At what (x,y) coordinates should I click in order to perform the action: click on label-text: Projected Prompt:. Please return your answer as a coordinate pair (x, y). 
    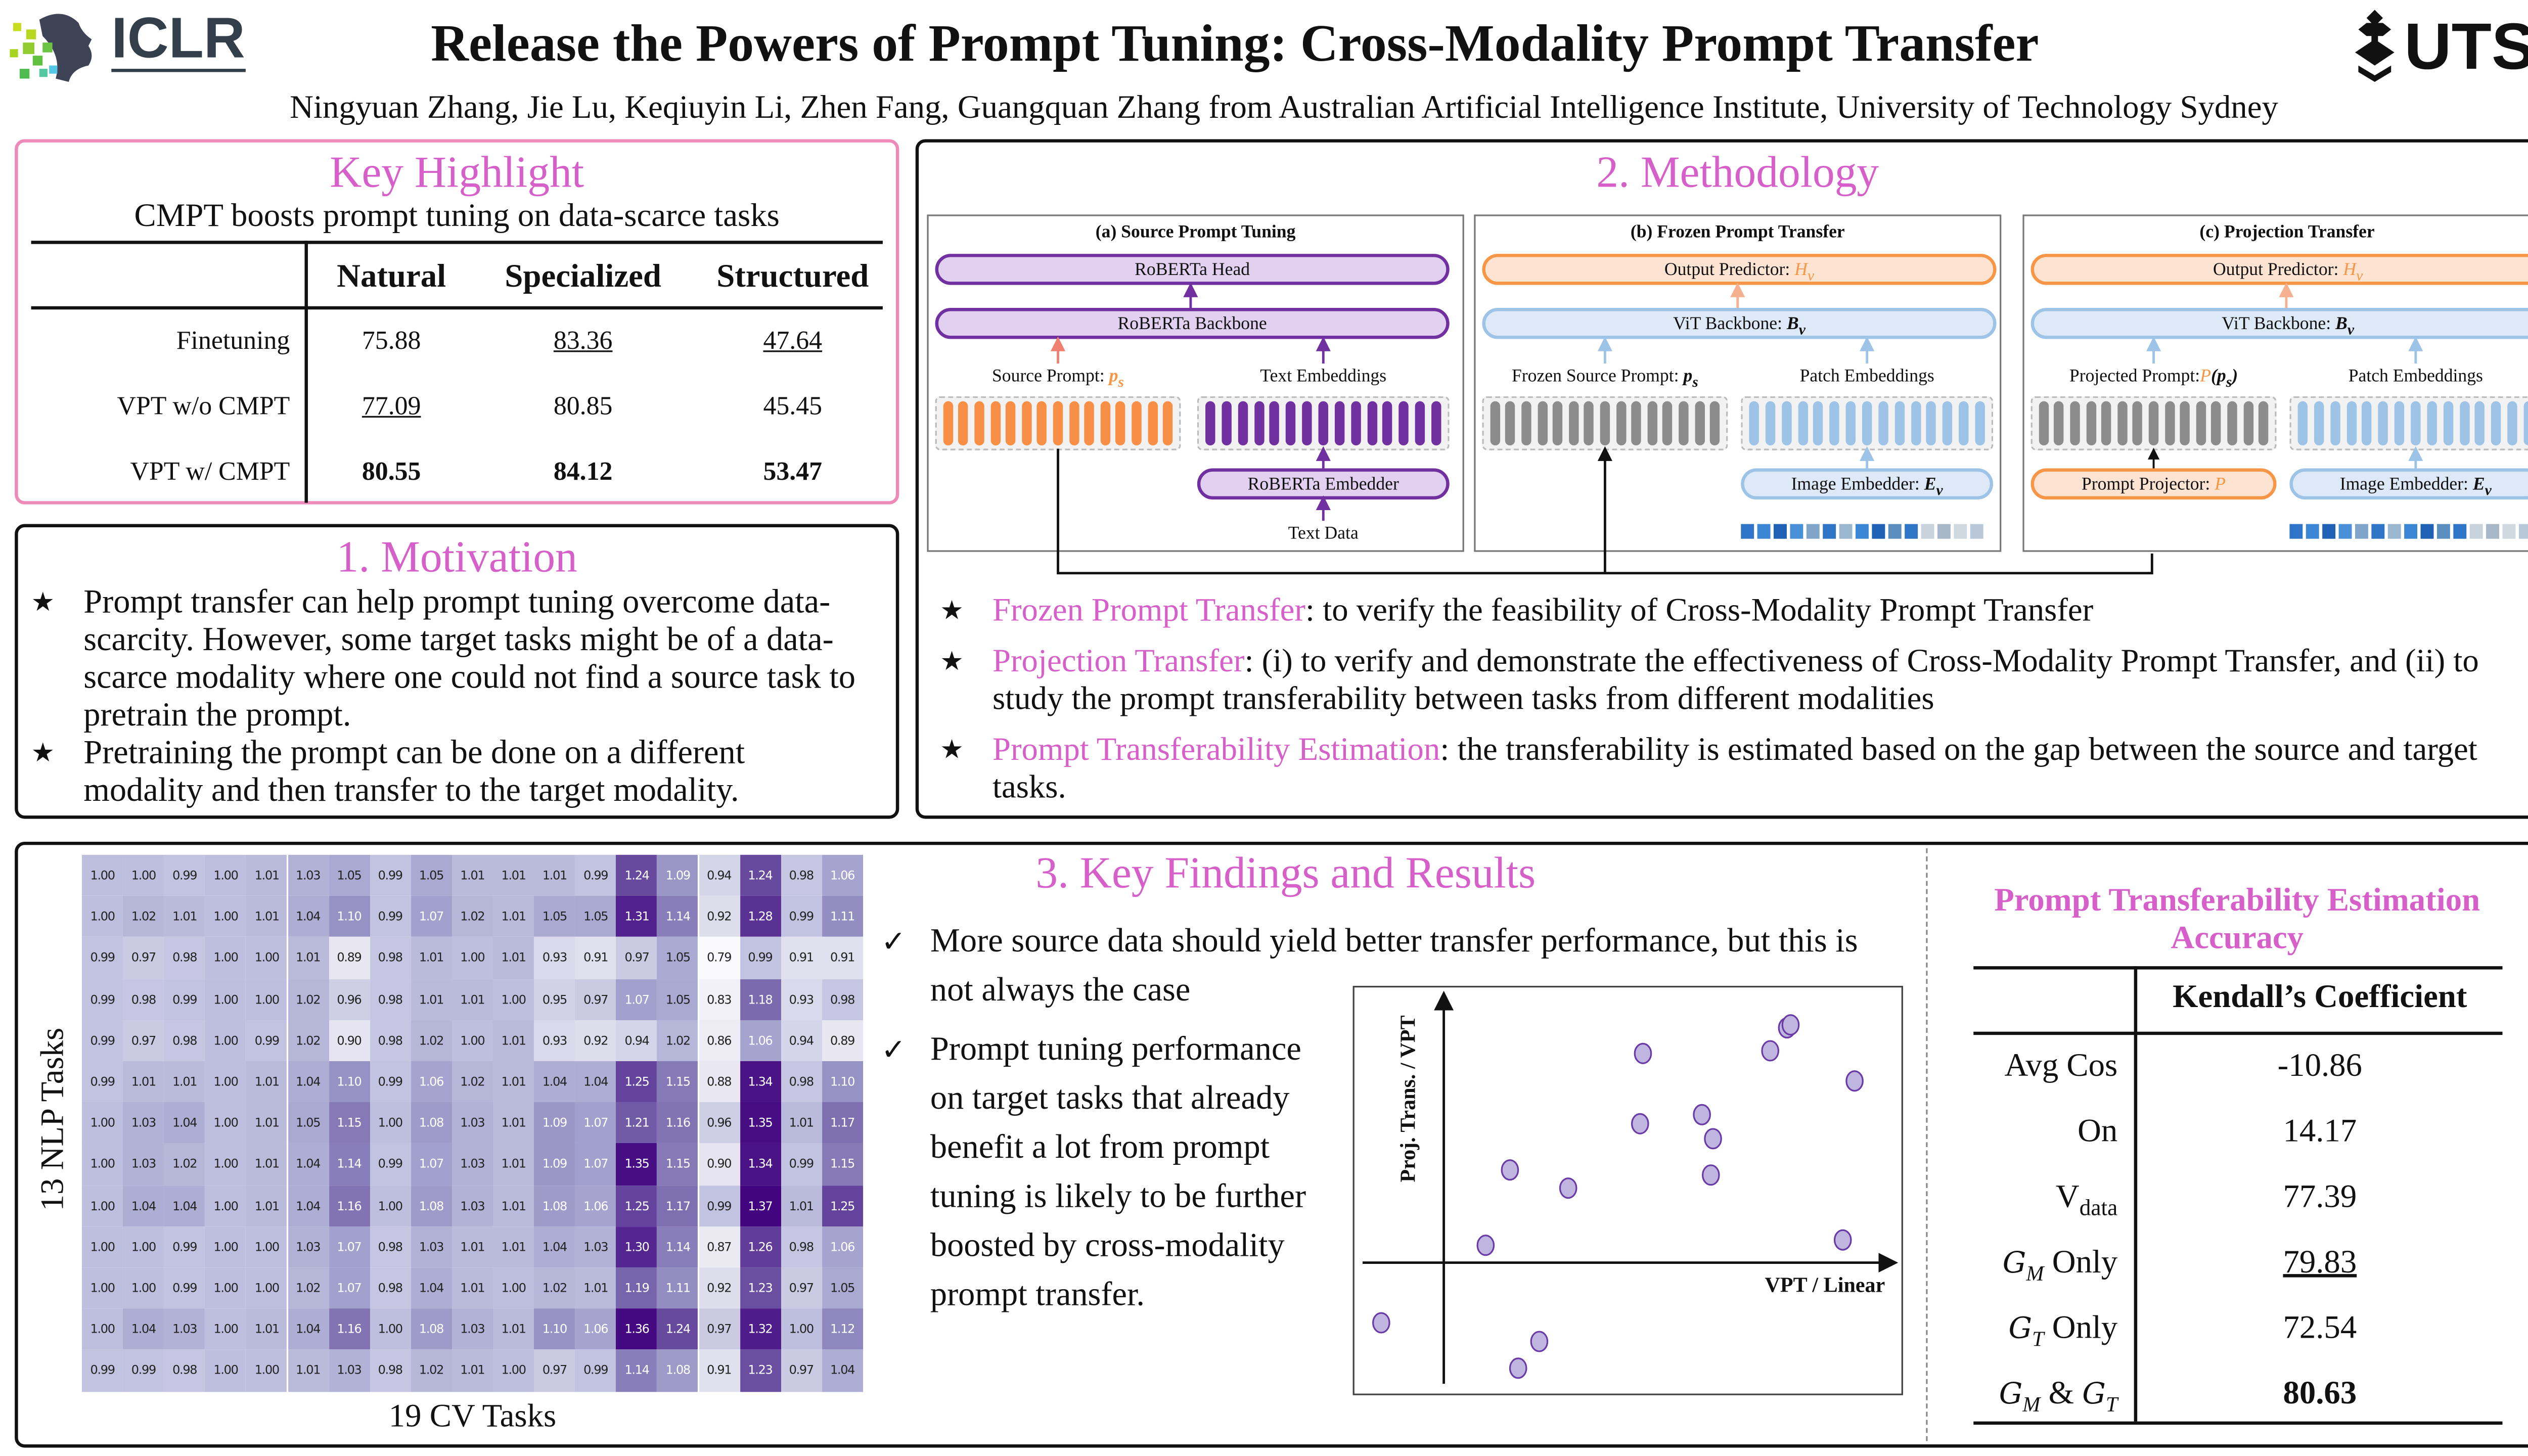
    Looking at the image, I should click on (2135, 377).